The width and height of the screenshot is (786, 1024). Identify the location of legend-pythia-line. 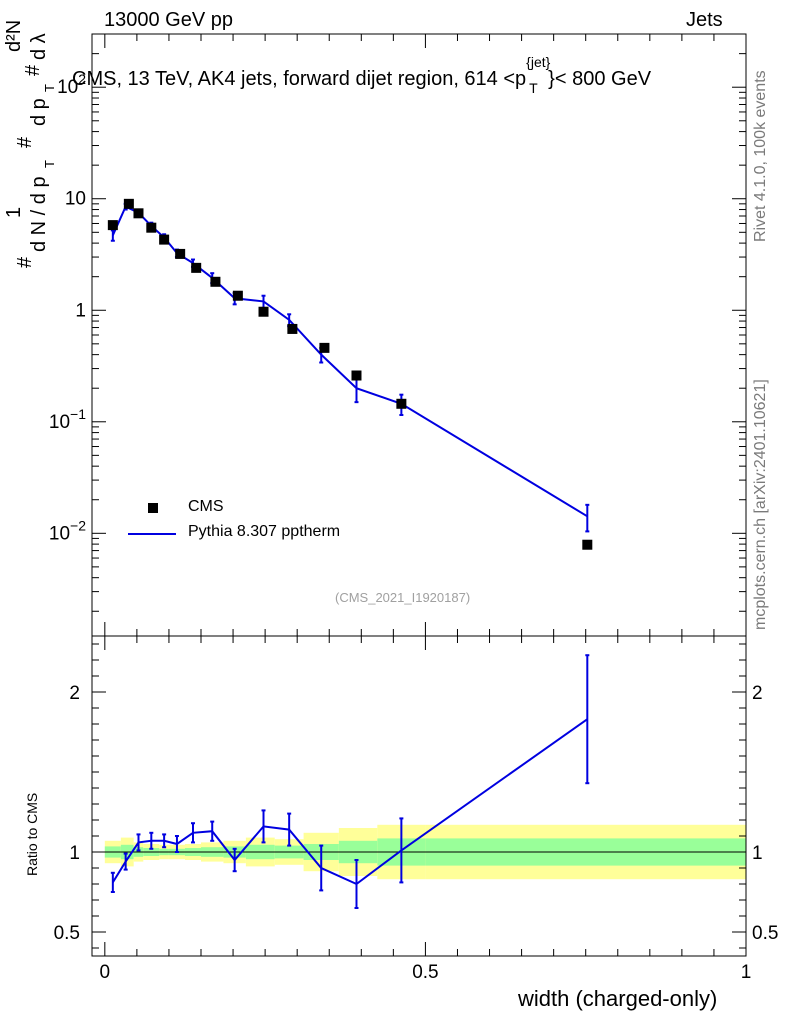
(152, 534).